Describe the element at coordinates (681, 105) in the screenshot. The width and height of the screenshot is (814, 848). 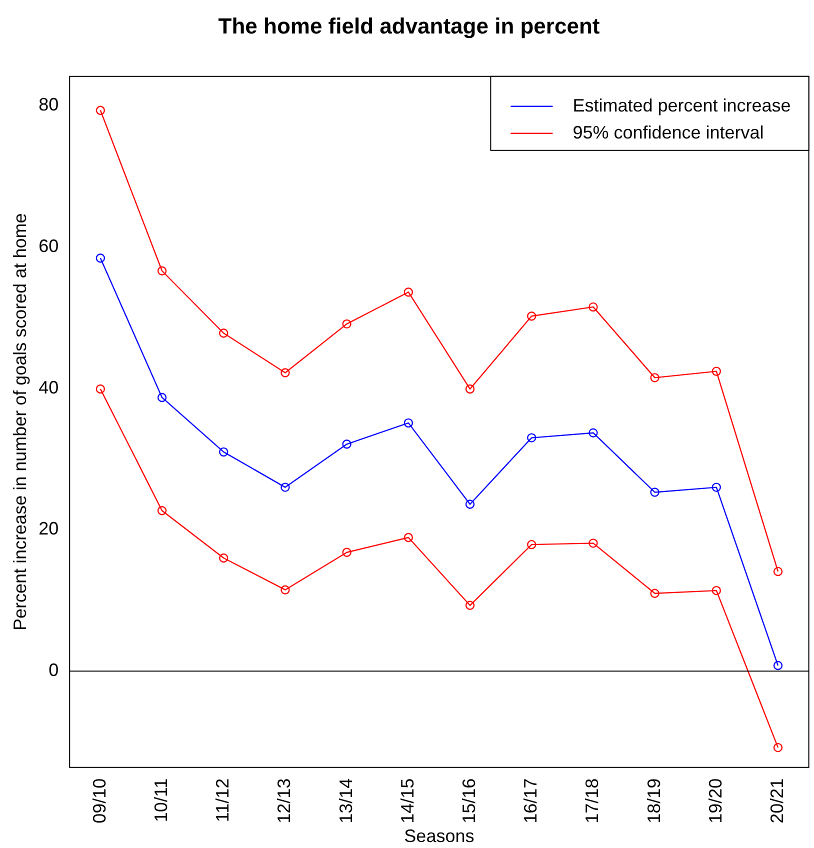
I see `legend-label: Estimated percent increase` at that location.